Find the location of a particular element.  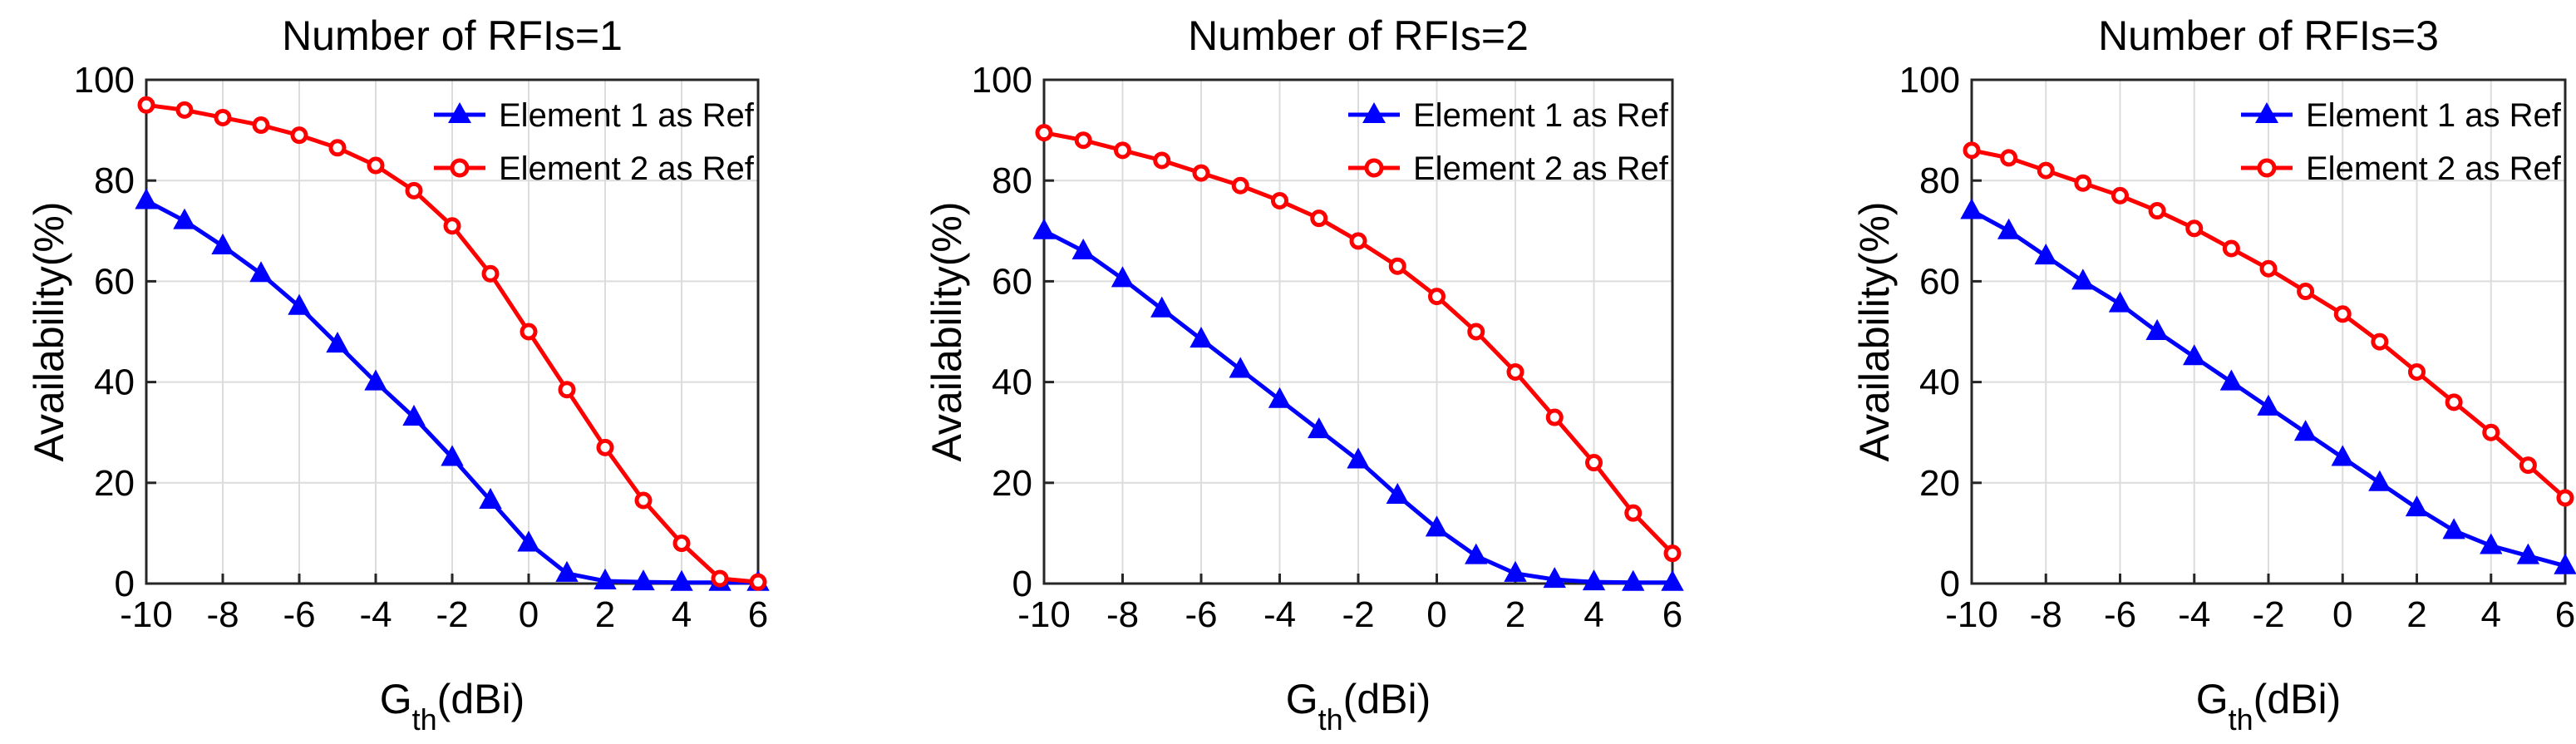

x-tick-label: 6 is located at coordinates (758, 614).